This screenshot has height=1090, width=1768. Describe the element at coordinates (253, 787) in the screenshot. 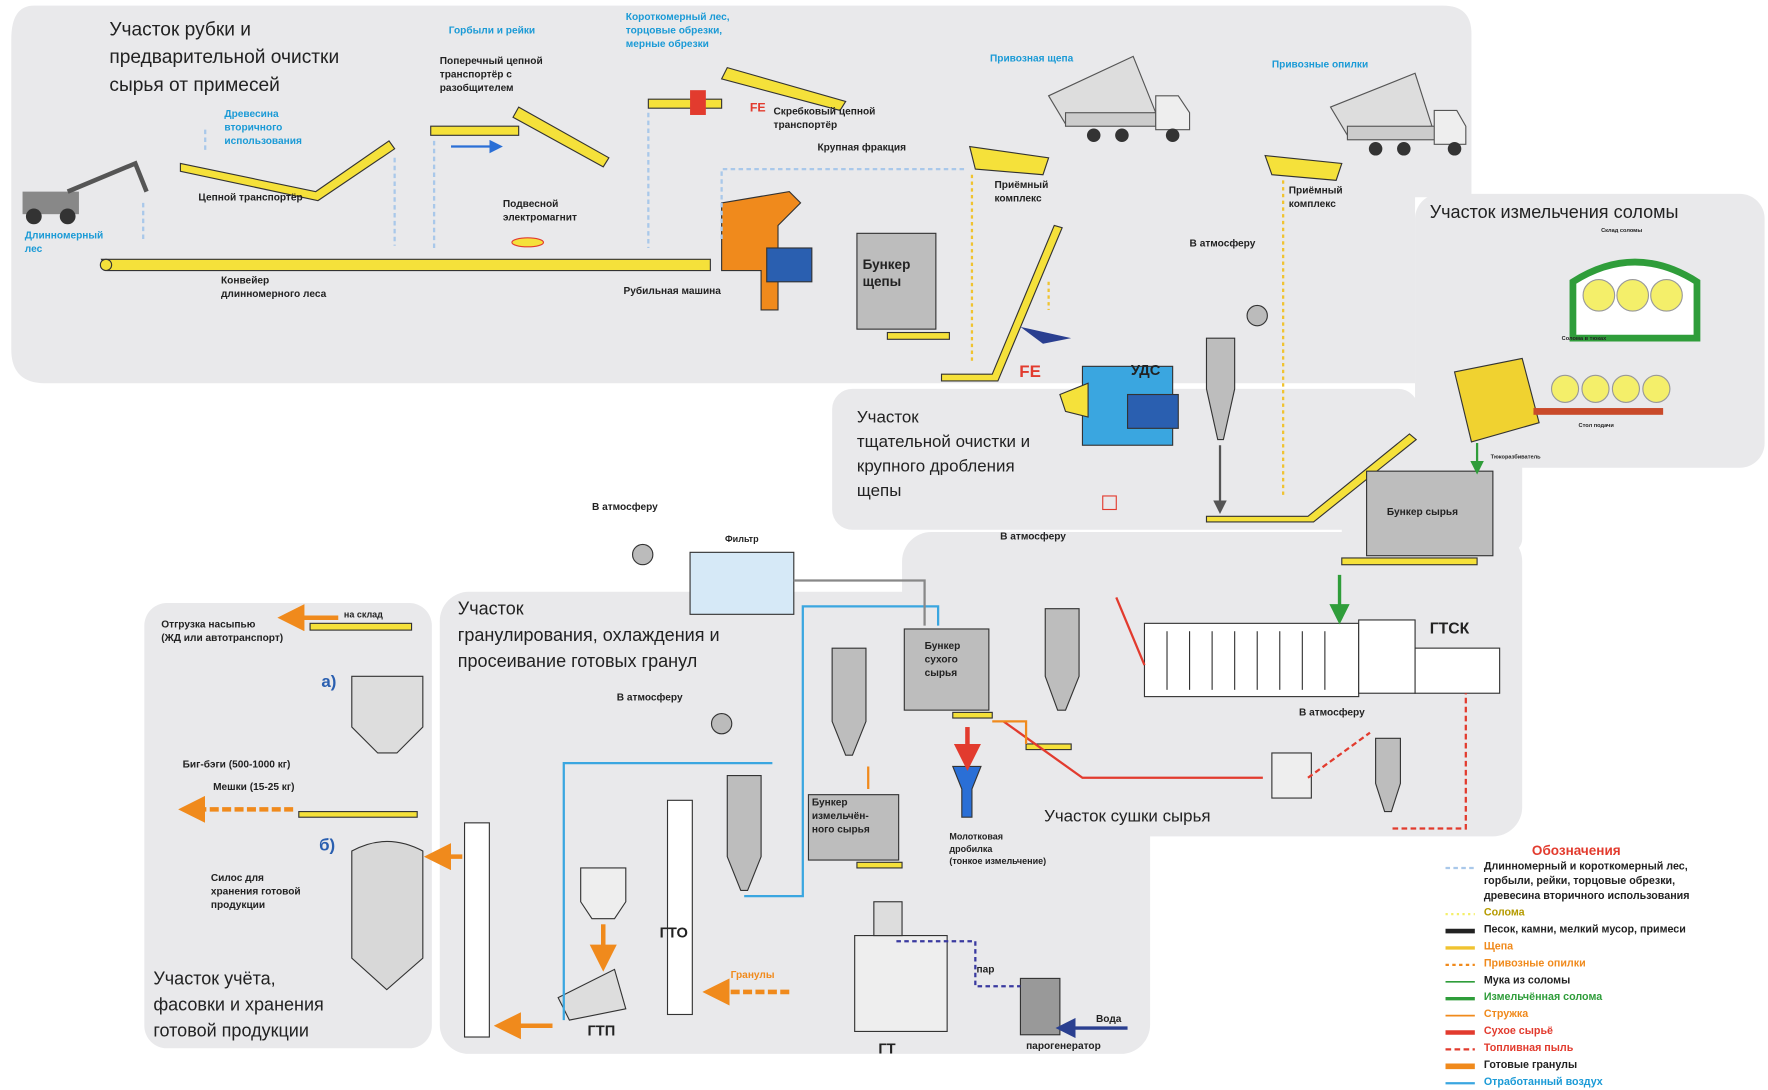

I see `label: Мешки (15-25 кг)` at that location.